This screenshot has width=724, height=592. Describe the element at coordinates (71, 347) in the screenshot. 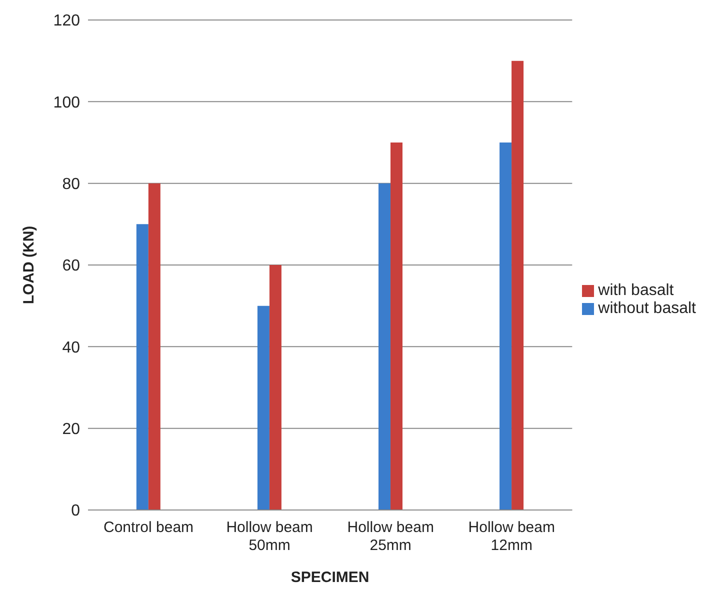

I see `y-tick-label: 40` at that location.